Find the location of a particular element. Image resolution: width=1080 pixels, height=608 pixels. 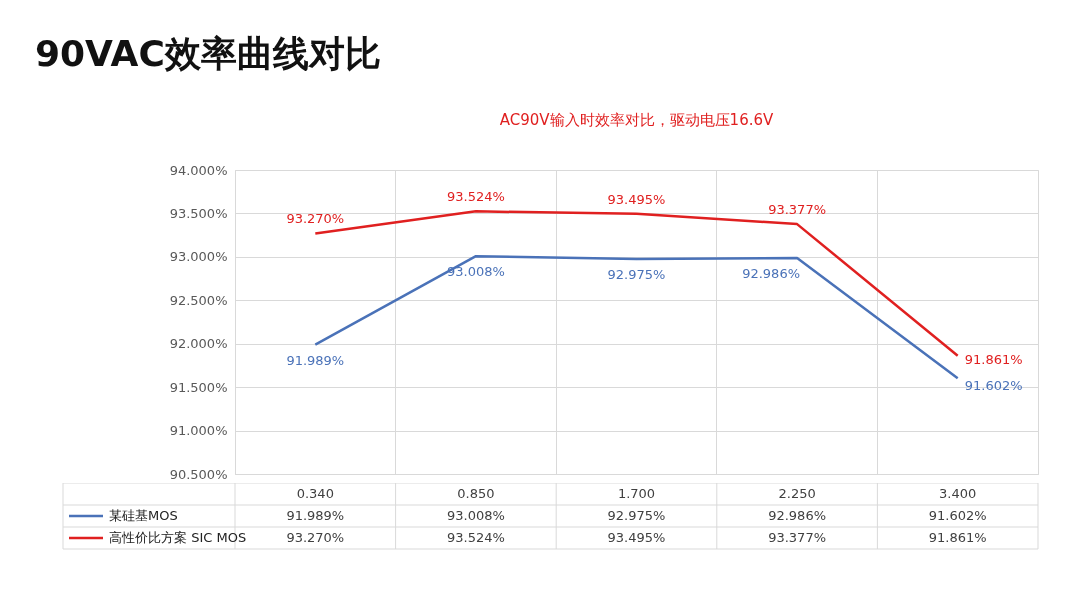

text: 93.008% is located at coordinates (475, 272).